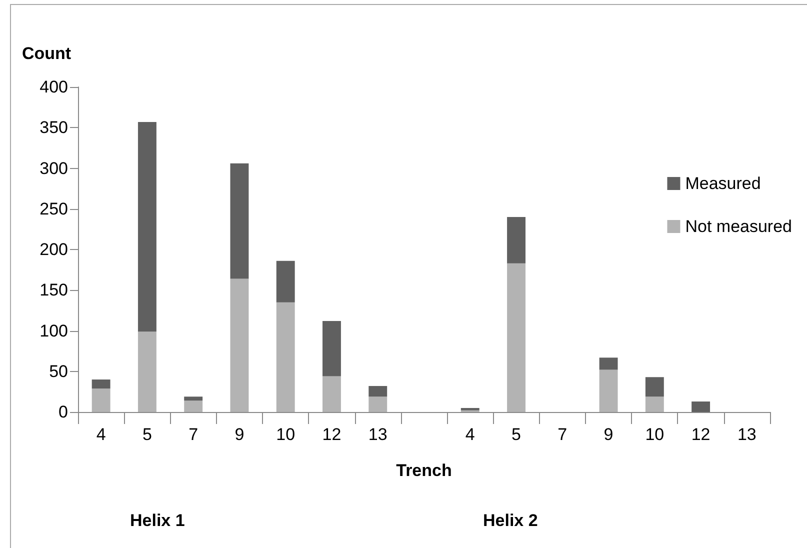  I want to click on y-tick-label: 100, so click(54, 330).